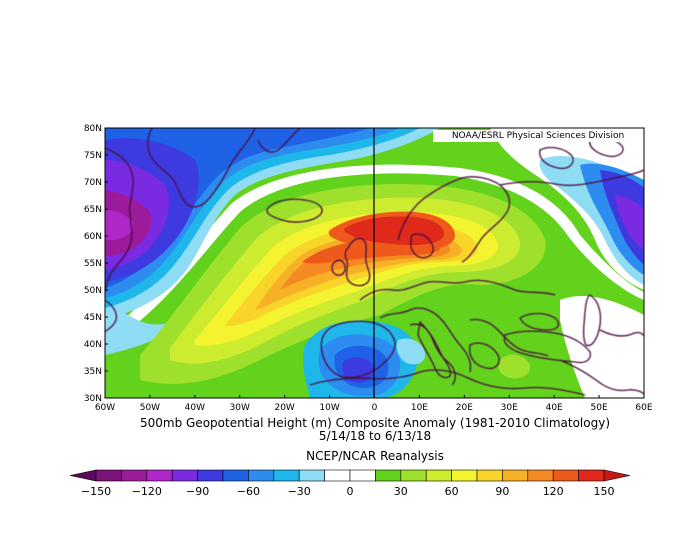  What do you see at coordinates (150, 408) in the screenshot?
I see `lon-tick-label: 50W` at bounding box center [150, 408].